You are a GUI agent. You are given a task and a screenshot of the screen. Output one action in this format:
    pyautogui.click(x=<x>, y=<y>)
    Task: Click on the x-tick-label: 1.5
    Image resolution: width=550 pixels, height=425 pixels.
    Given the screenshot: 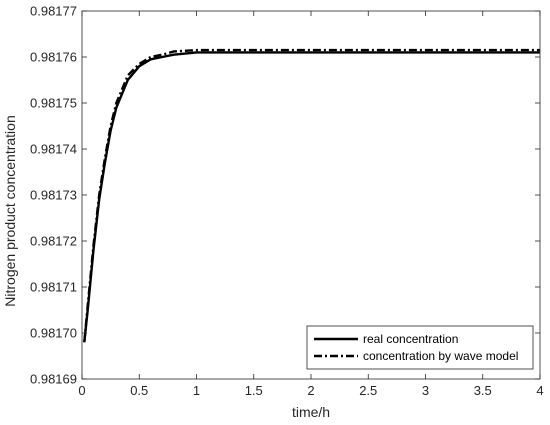 What is the action you would take?
    pyautogui.click(x=254, y=390)
    